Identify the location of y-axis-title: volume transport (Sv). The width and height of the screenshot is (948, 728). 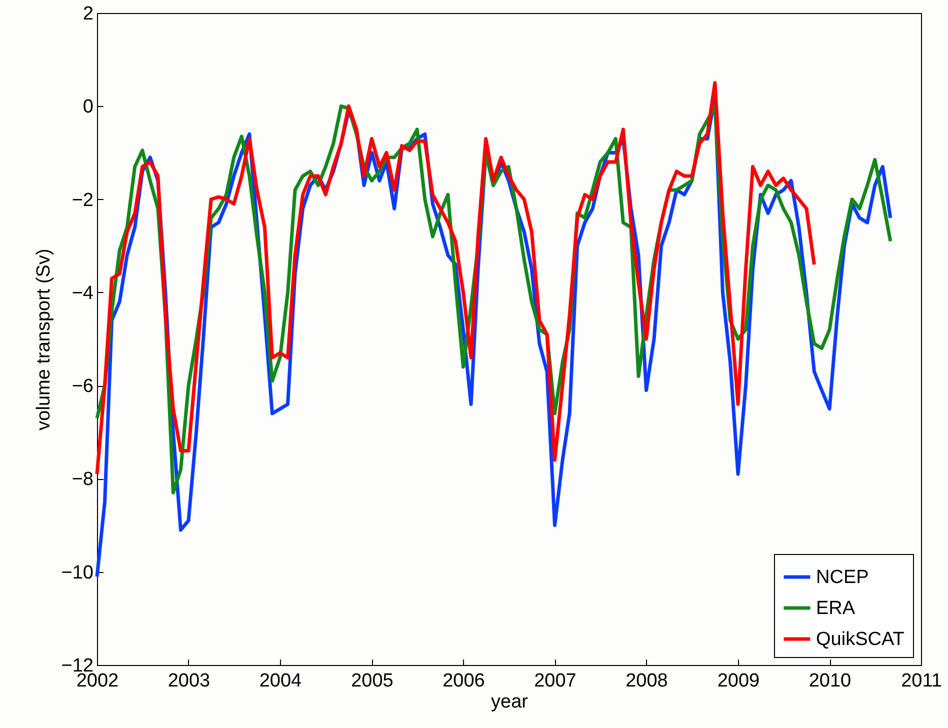
(43, 339).